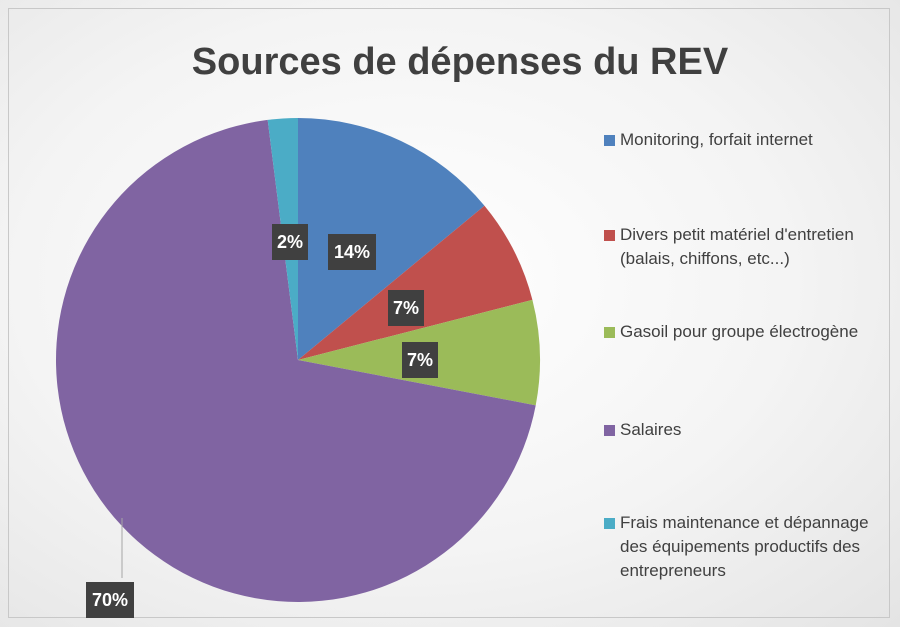 The height and width of the screenshot is (627, 900). I want to click on legend-item: Salaires, so click(745, 430).